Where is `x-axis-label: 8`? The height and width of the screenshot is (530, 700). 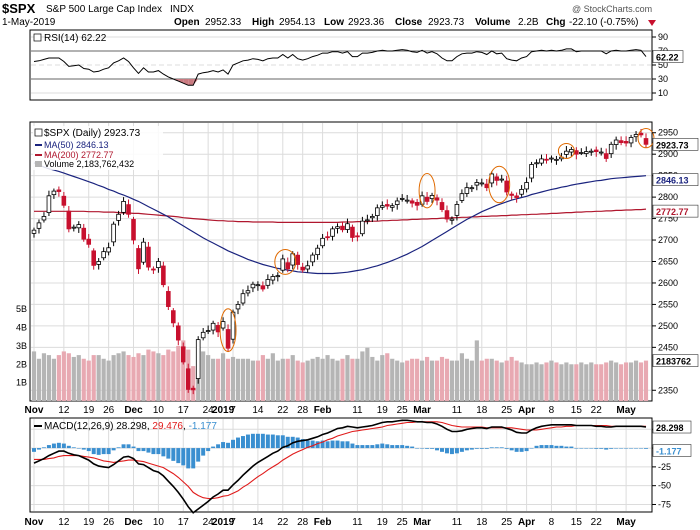 x-axis-label: 8 is located at coordinates (552, 522).